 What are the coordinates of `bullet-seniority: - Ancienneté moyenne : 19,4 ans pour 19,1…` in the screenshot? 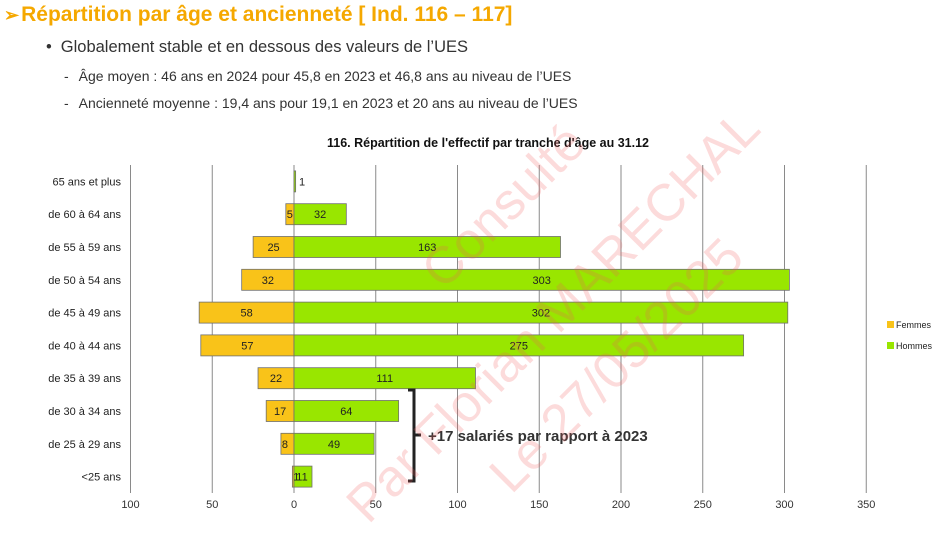 It's located at (321, 103).